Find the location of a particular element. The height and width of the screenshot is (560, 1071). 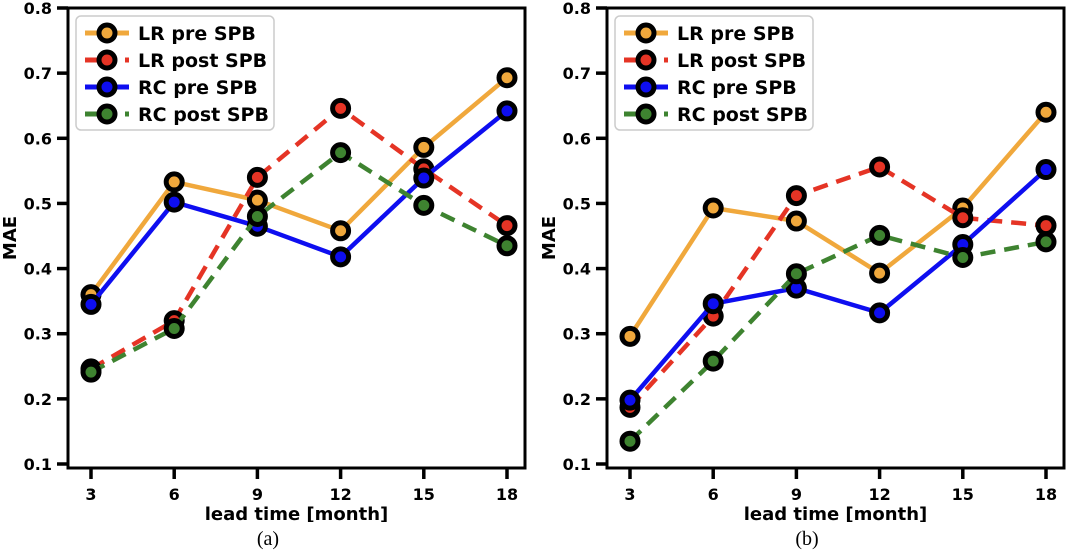

series-line-rc-post-spb is located at coordinates (837, 338).